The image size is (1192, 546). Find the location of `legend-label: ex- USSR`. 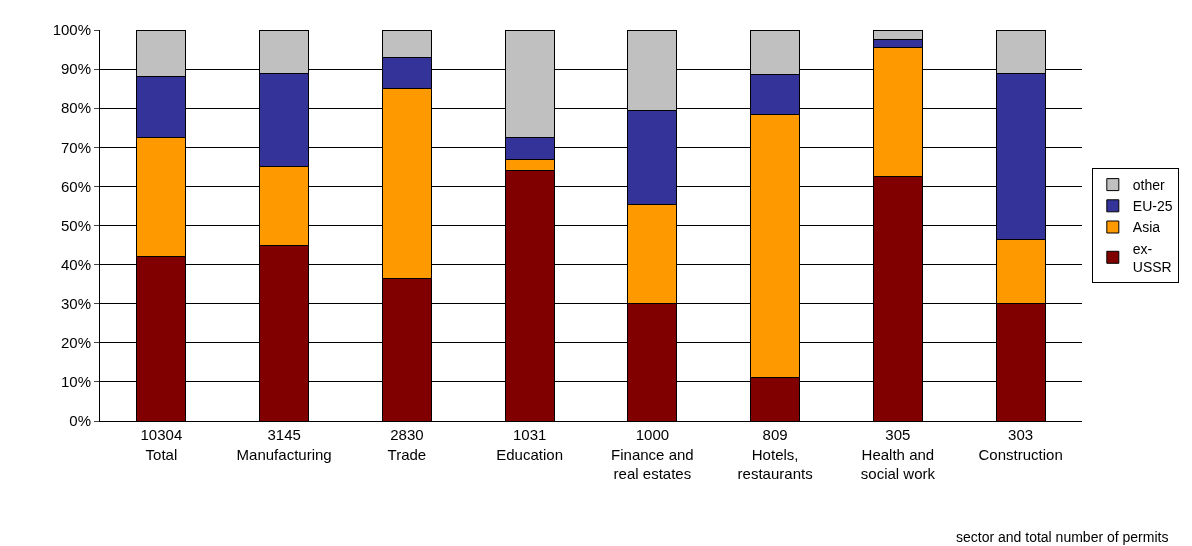

legend-label: ex- USSR is located at coordinates (1152, 257).